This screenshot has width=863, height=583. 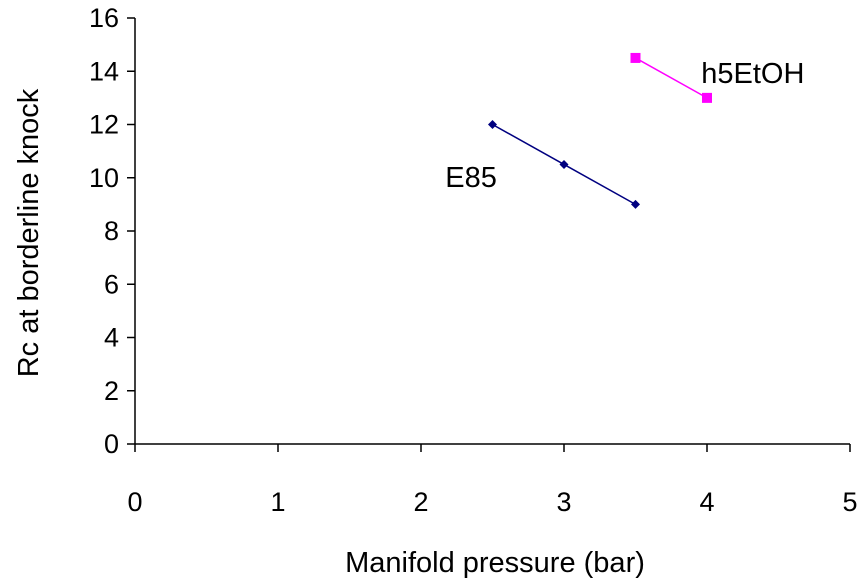 I want to click on y-tick-label: 10, so click(x=104, y=178).